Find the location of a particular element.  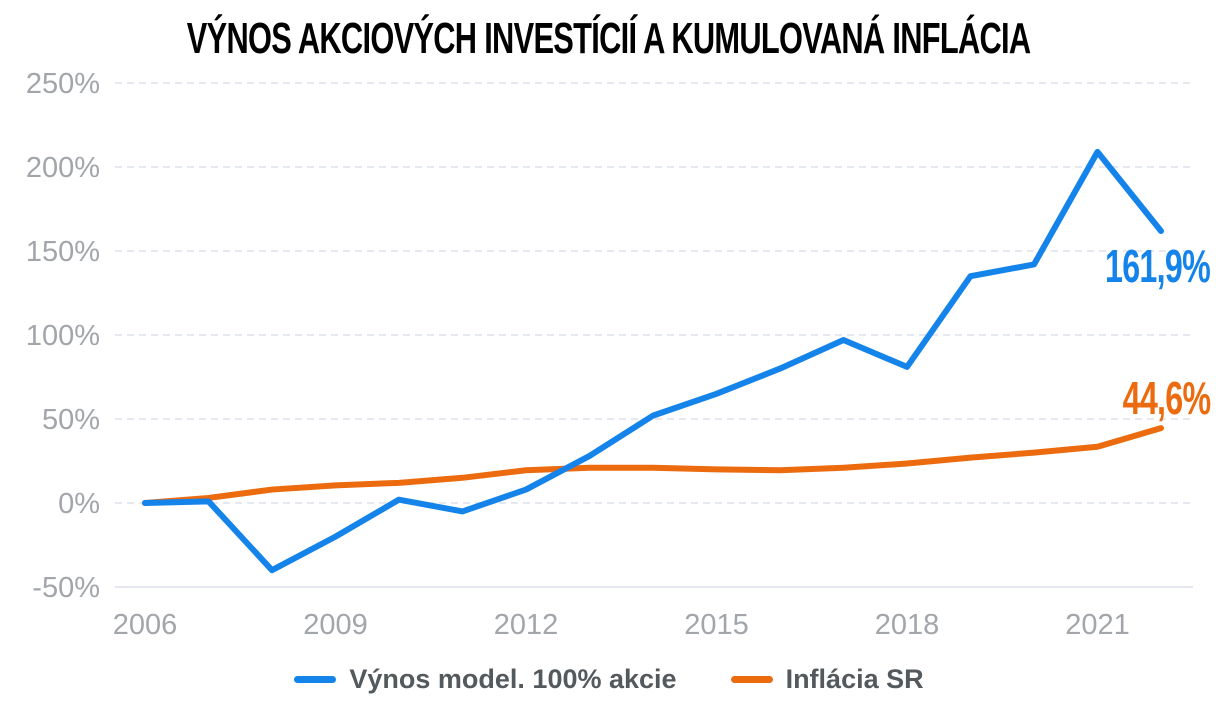

x-axis-tick-label: 2009 is located at coordinates (335, 625).